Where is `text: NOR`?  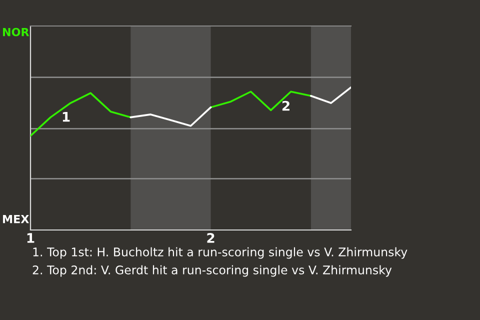 text: NOR is located at coordinates (16, 32).